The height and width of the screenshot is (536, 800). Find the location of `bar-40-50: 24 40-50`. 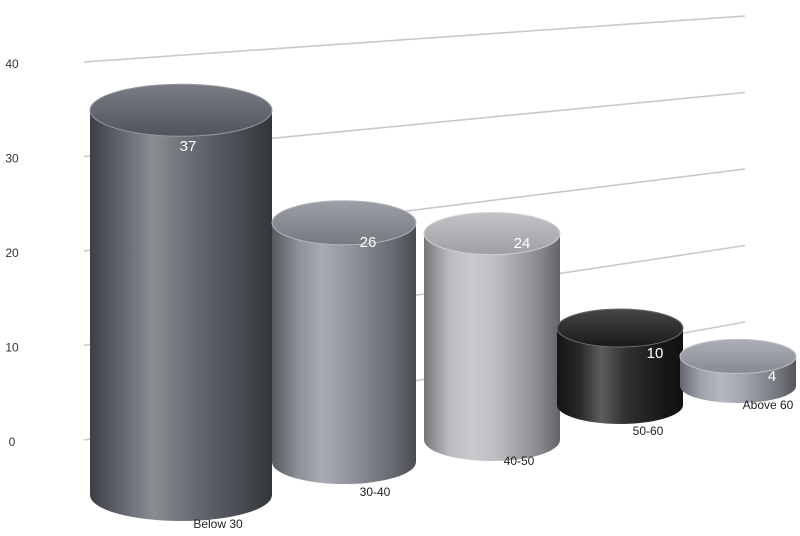

bar-40-50: 24 40-50 is located at coordinates (492, 340).